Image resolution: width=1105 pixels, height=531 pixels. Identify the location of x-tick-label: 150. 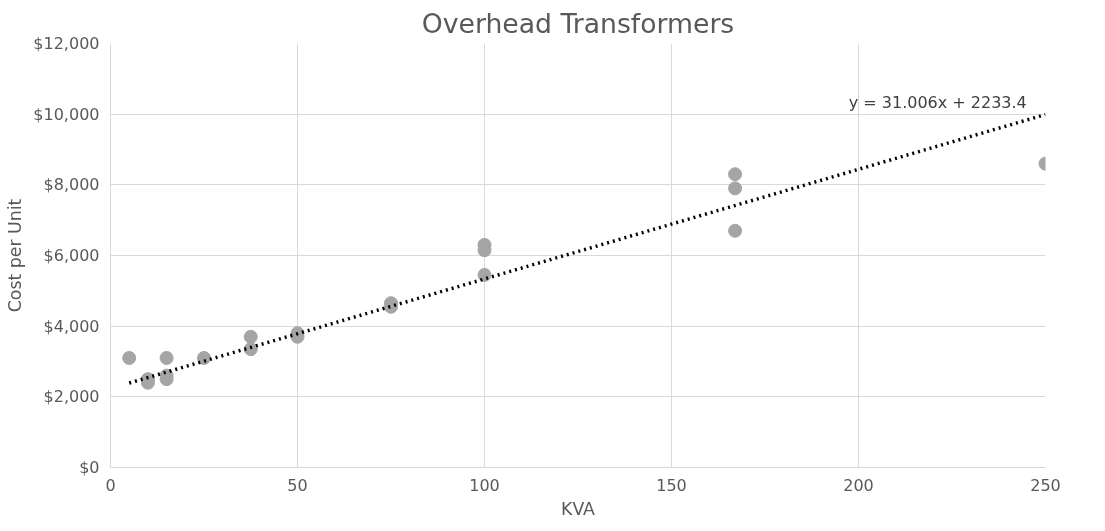
(671, 485).